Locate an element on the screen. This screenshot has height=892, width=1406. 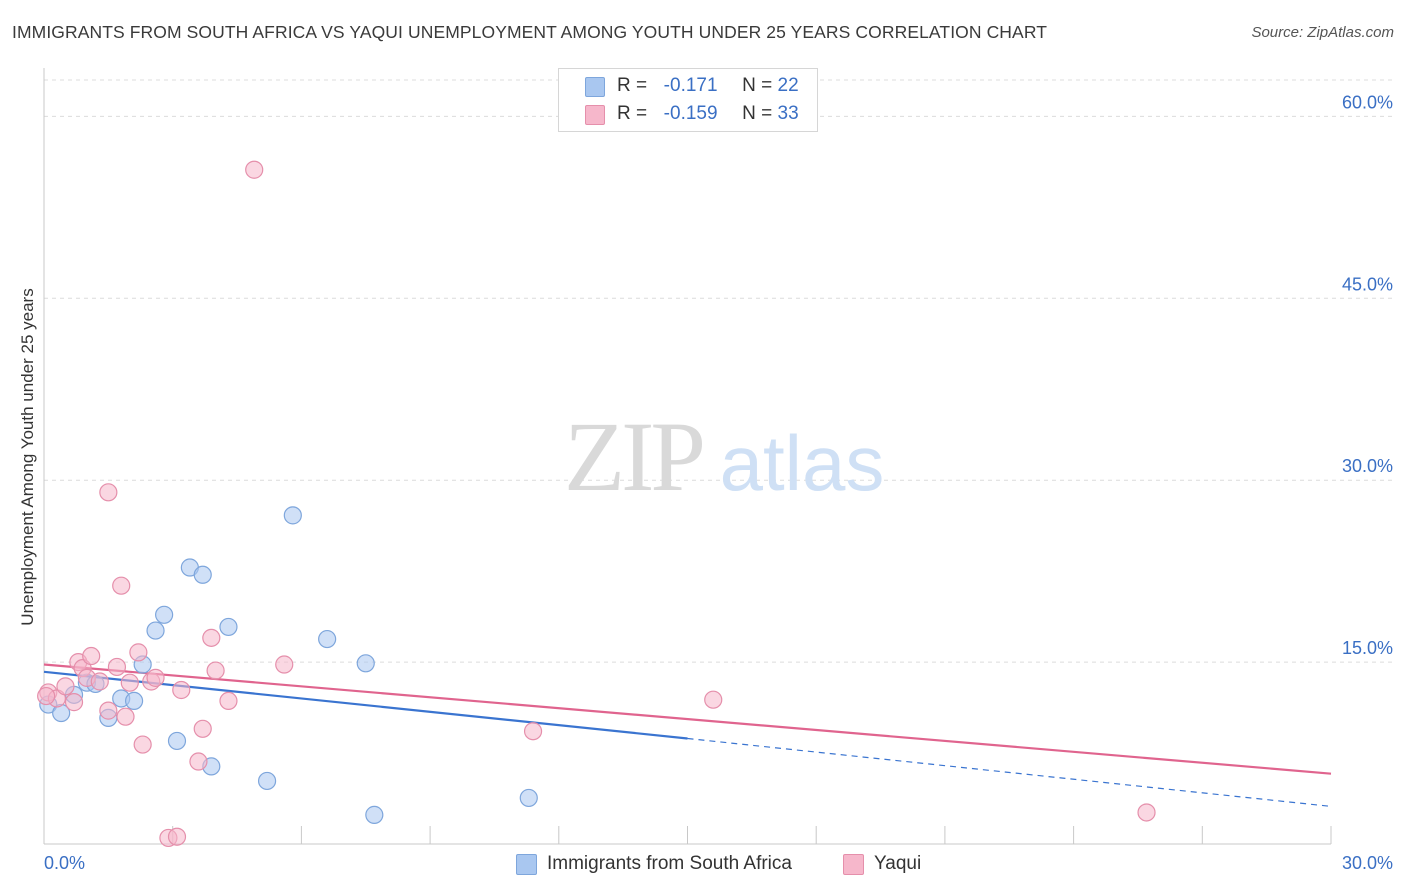
bottom-legend-swatch-south-africa is located at coordinates (526, 864).